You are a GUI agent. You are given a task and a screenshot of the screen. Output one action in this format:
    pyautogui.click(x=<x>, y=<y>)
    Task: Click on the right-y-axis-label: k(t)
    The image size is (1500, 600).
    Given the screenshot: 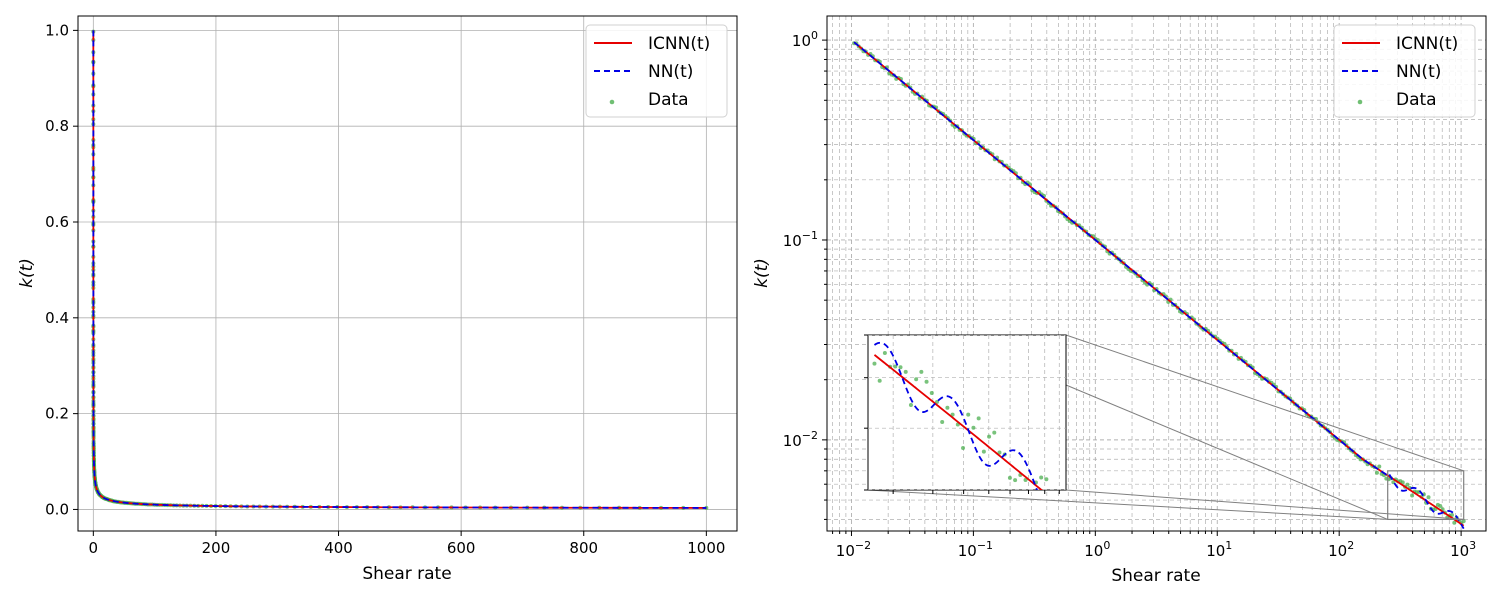 What is the action you would take?
    pyautogui.click(x=762, y=273)
    